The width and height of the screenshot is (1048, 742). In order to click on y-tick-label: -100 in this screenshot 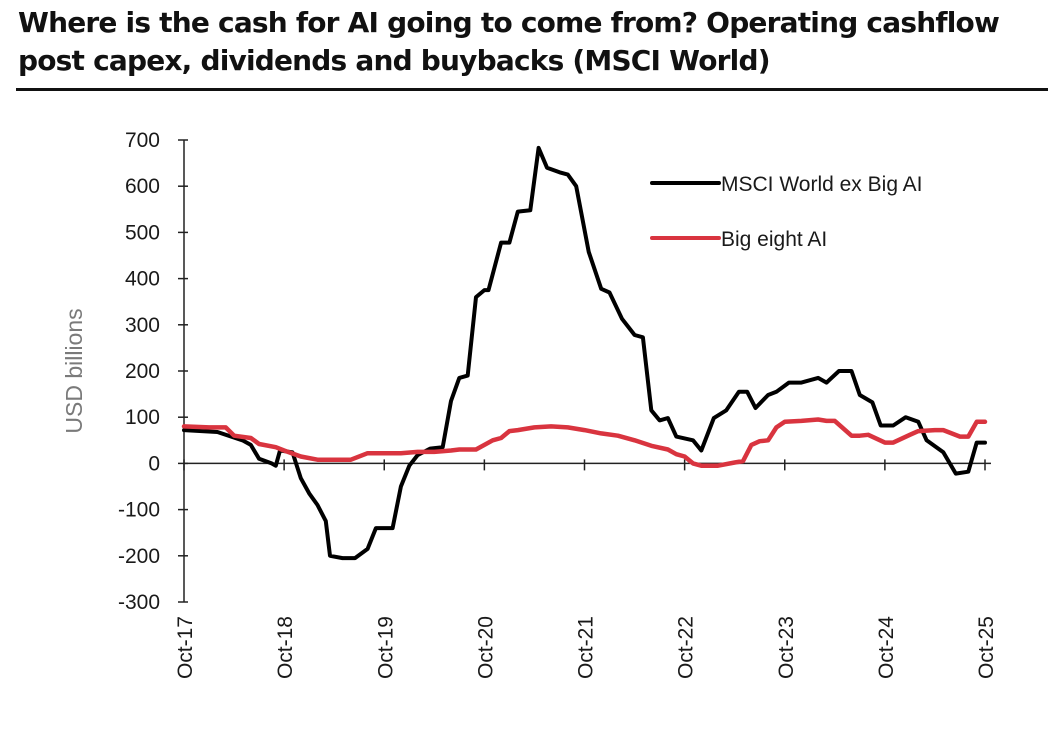, I will do `click(139, 510)`.